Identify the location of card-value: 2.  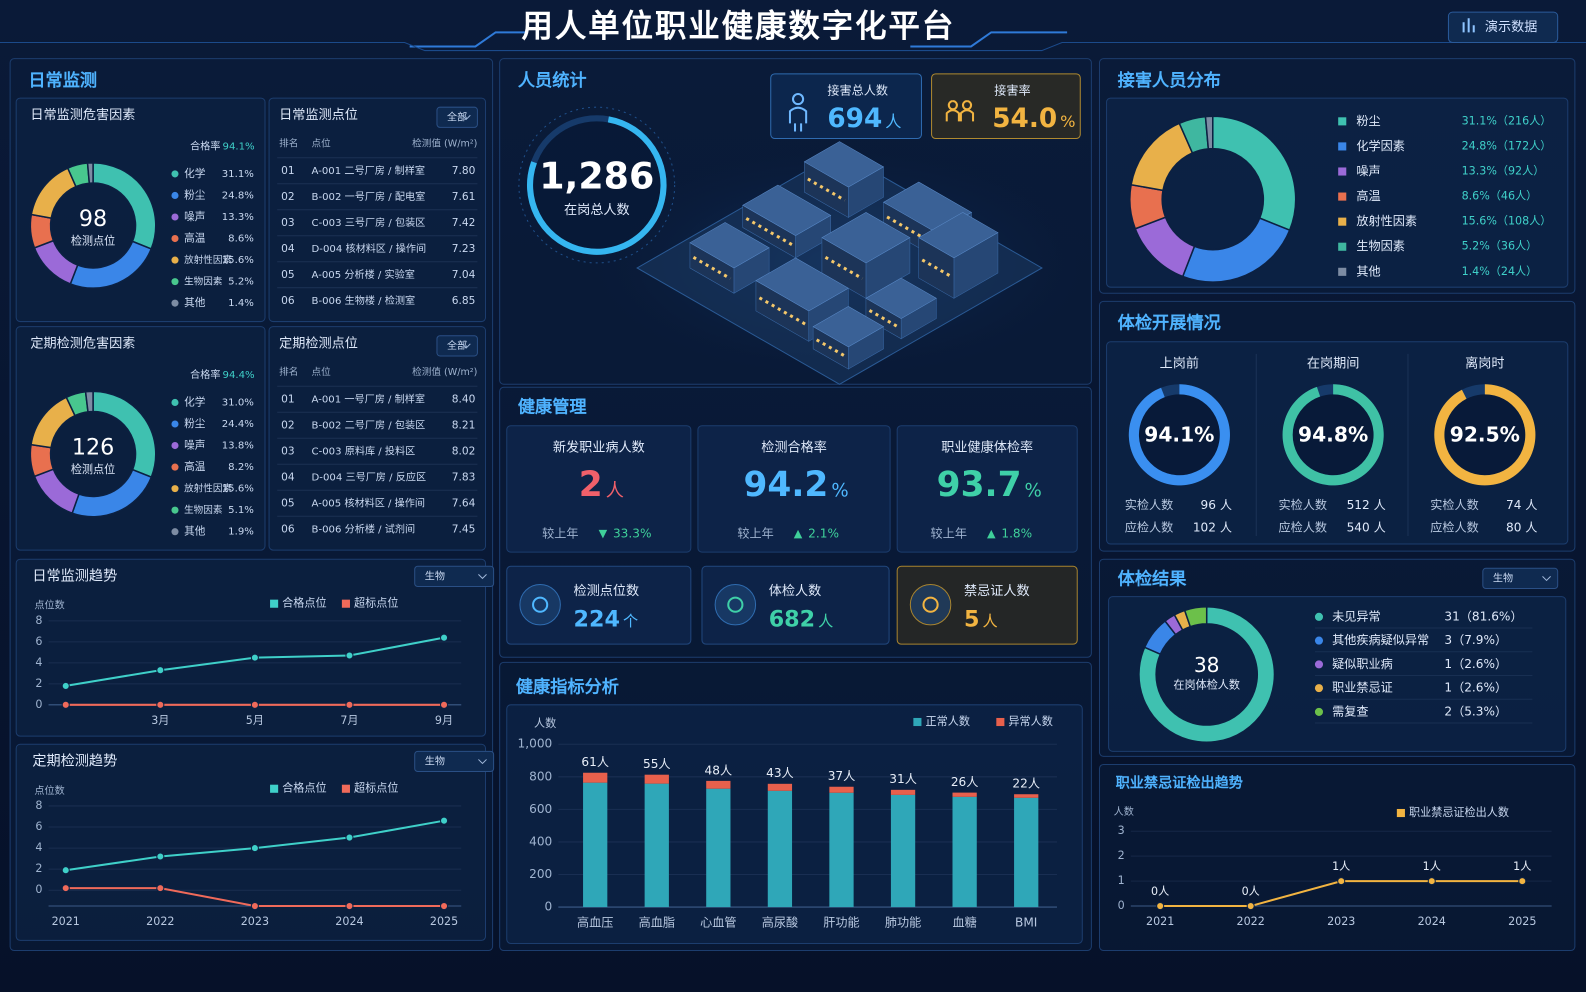
(591, 485).